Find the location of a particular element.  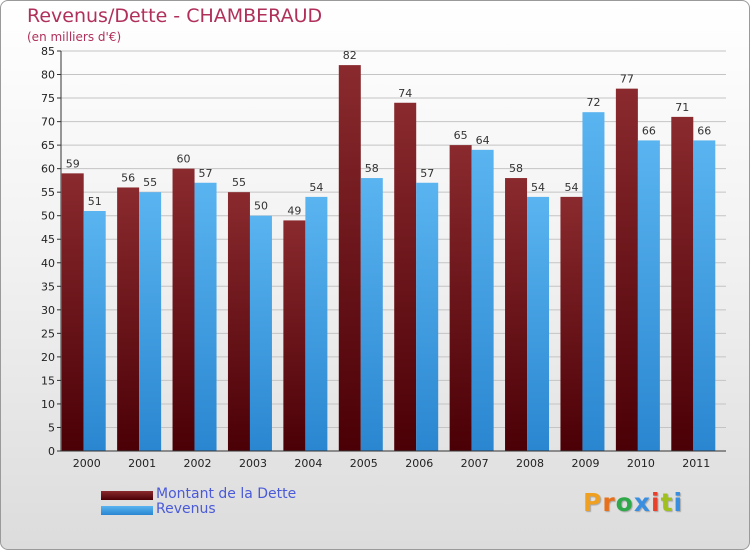

x-tick-label: 2007 is located at coordinates (475, 463).